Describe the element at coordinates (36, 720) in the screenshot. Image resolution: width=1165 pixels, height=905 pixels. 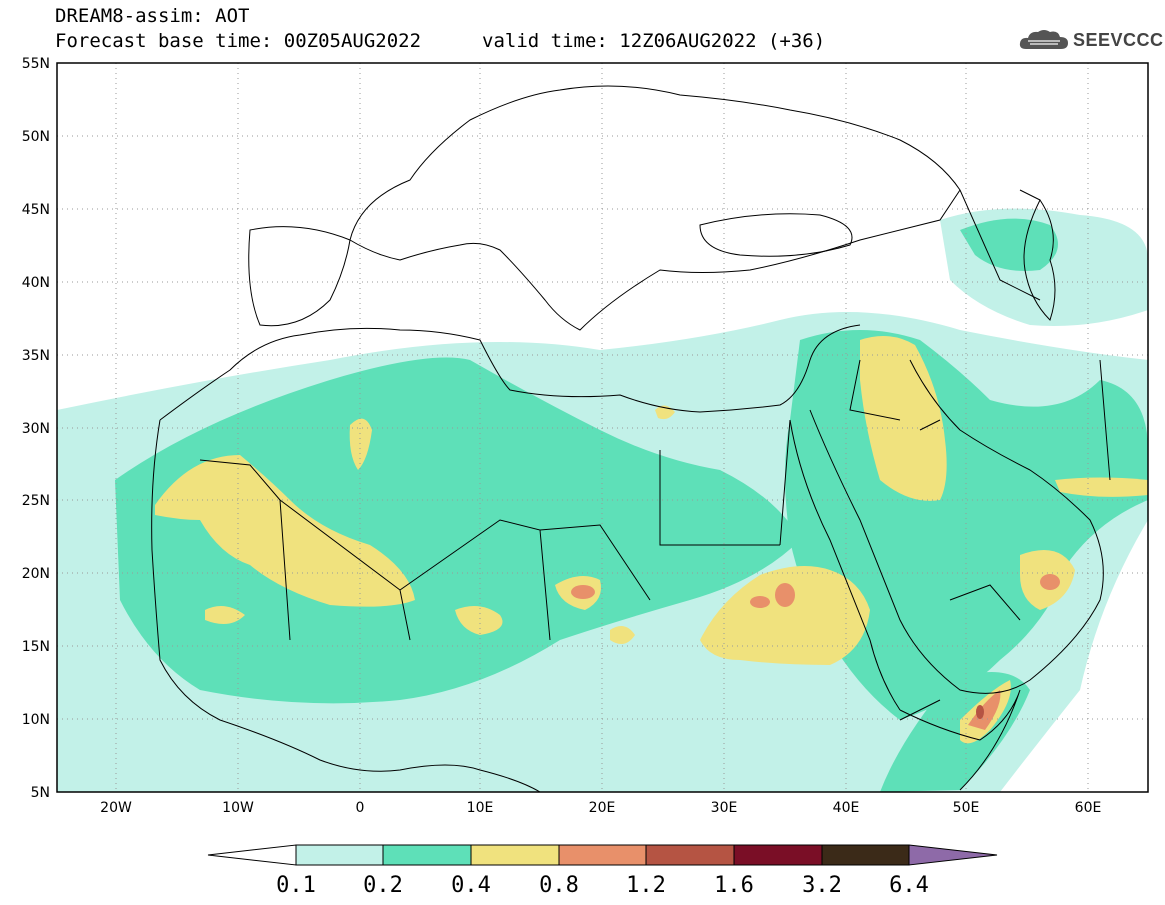
I see `lat-label: 10N` at that location.